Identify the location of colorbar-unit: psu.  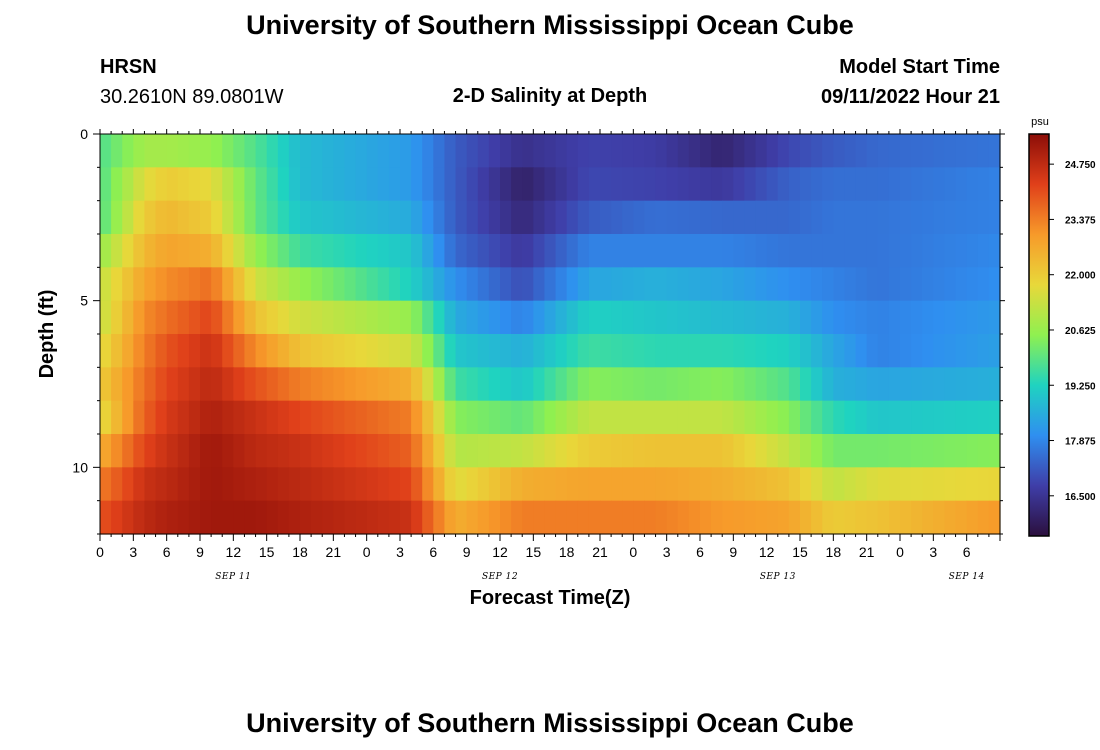
(1040, 122).